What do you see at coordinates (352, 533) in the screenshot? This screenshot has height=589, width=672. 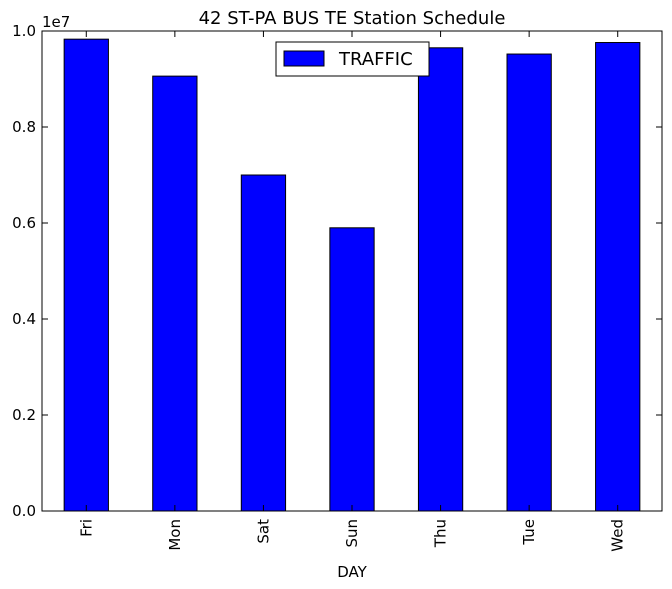 I see `x-tick-label: Sun` at bounding box center [352, 533].